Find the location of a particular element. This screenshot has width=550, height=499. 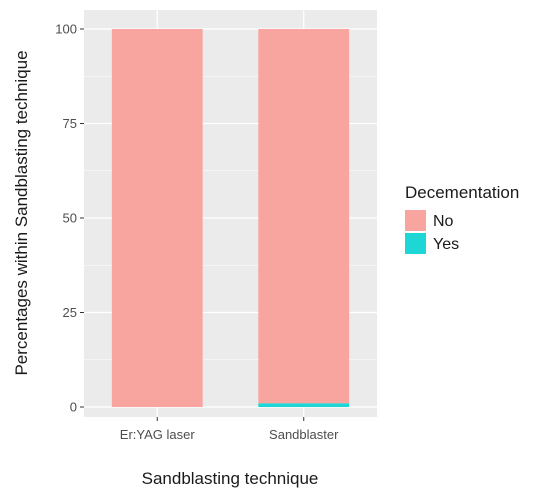

legend-key-yes is located at coordinates (415, 243).